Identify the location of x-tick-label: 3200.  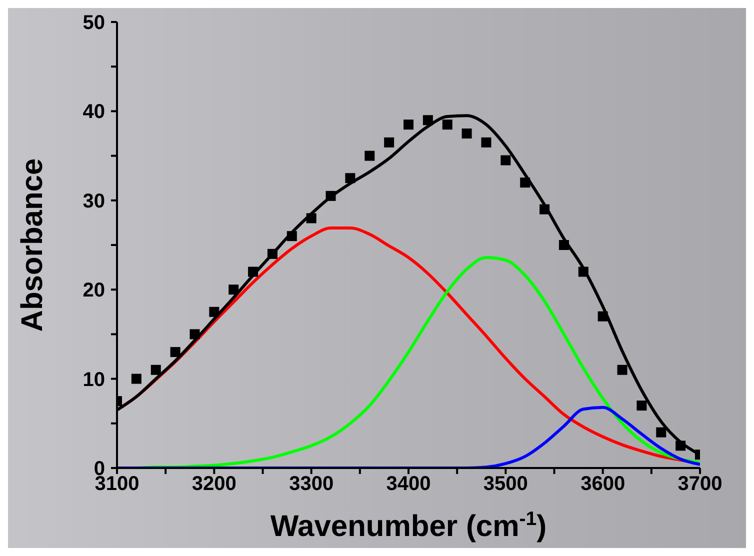
(214, 484).